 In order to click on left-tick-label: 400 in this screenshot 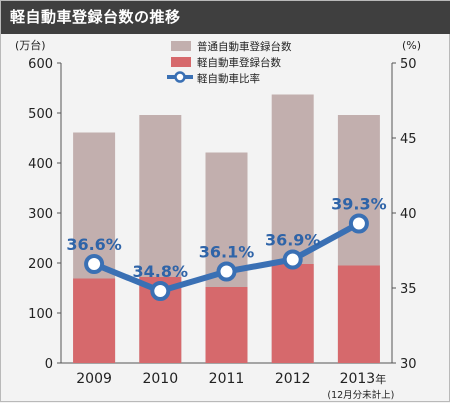, I will do `click(40, 164)`.